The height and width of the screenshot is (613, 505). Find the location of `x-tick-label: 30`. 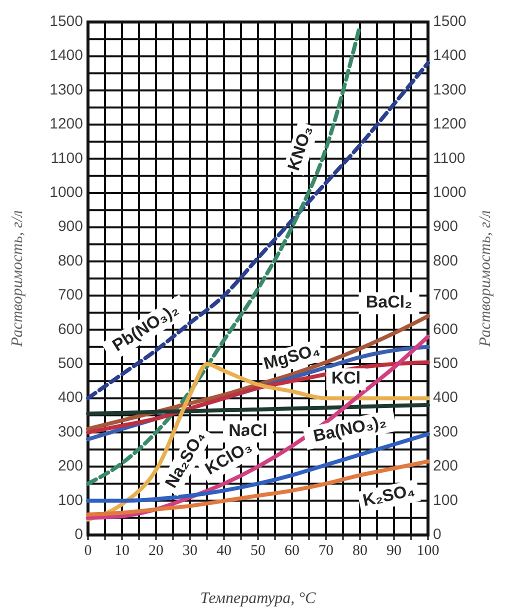

x-tick-label: 30 is located at coordinates (190, 551).